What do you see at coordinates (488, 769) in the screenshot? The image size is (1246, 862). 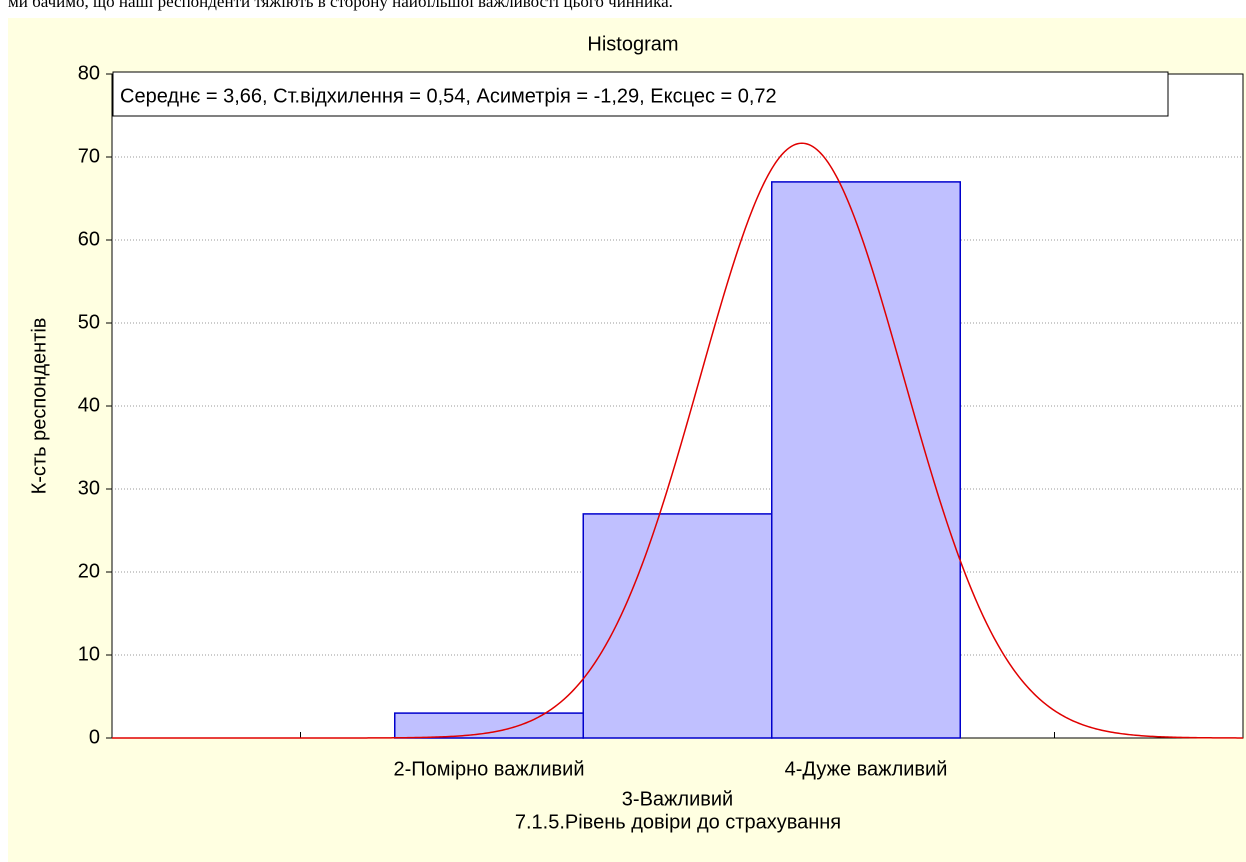 I see `x-tick-label: 2-Помірно важливий` at bounding box center [488, 769].